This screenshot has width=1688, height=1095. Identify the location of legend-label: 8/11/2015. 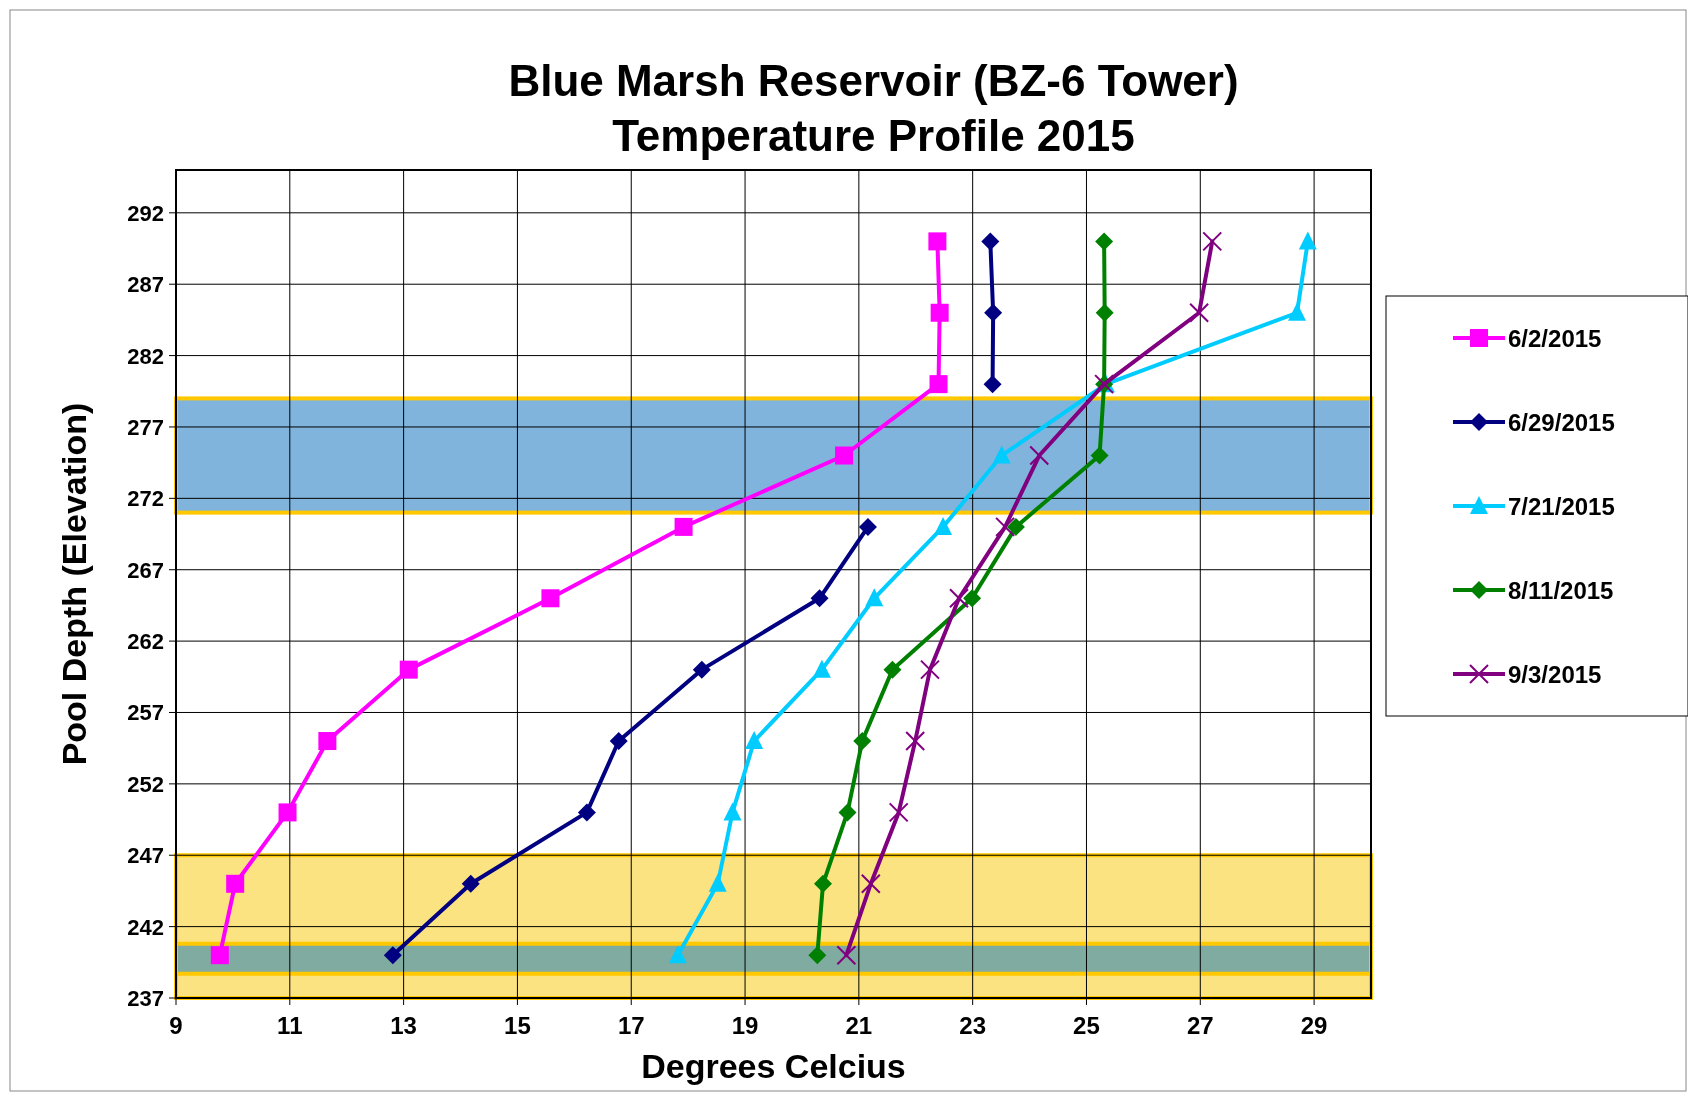
(1561, 590).